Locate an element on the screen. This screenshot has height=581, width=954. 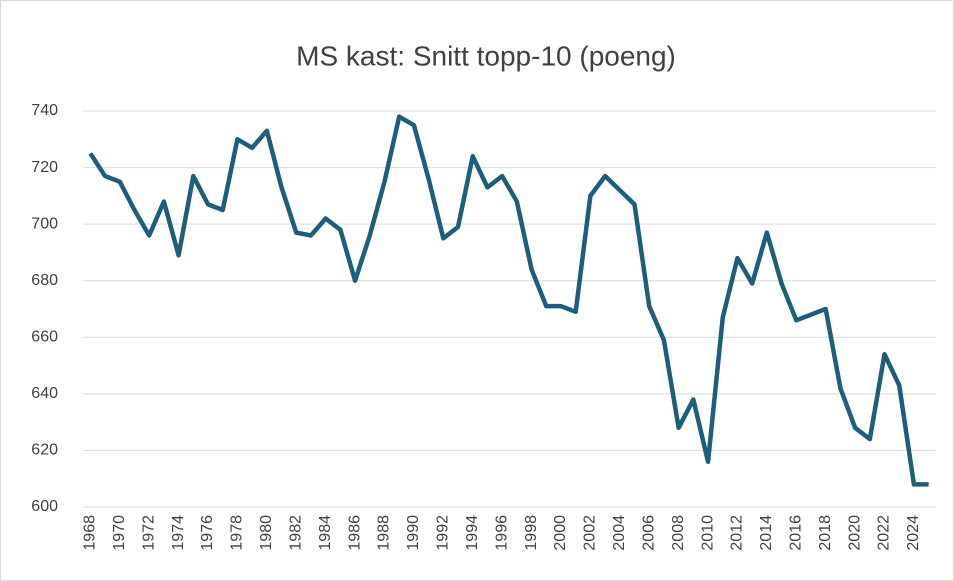
y-tick-label: 600 is located at coordinates (44, 506).